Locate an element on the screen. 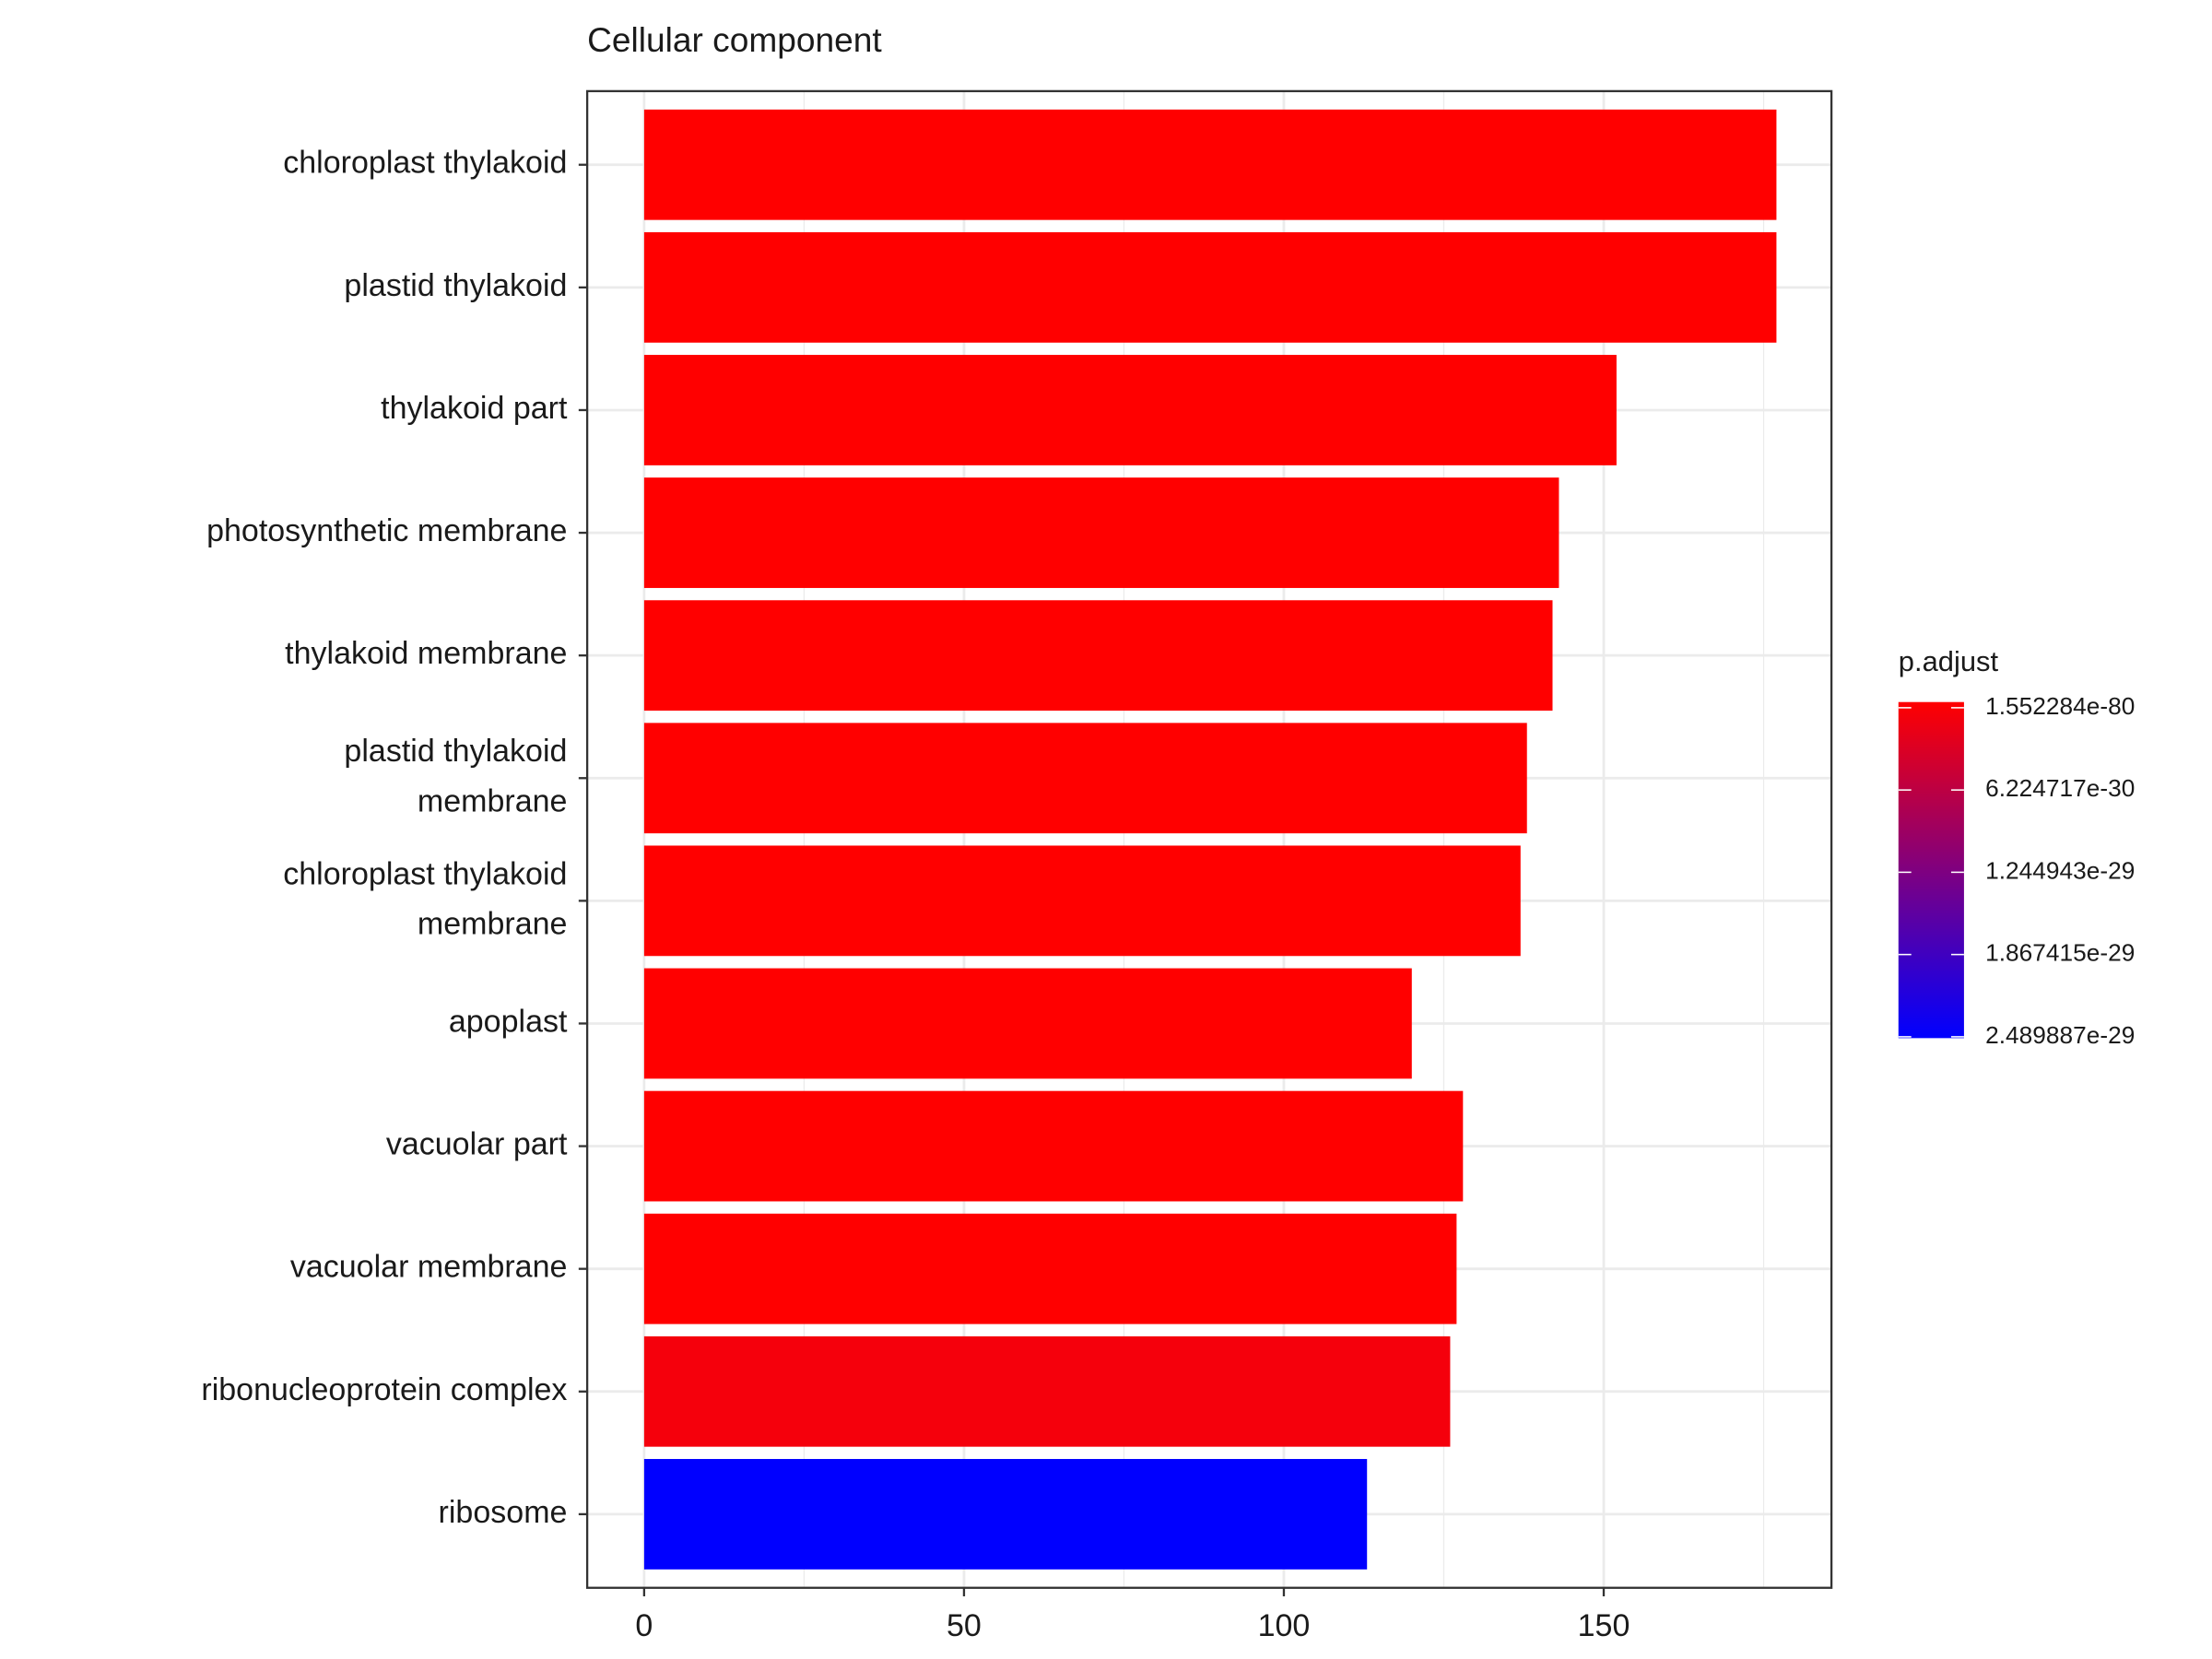  legend-label: 2.489887e-29 is located at coordinates (2060, 1035).